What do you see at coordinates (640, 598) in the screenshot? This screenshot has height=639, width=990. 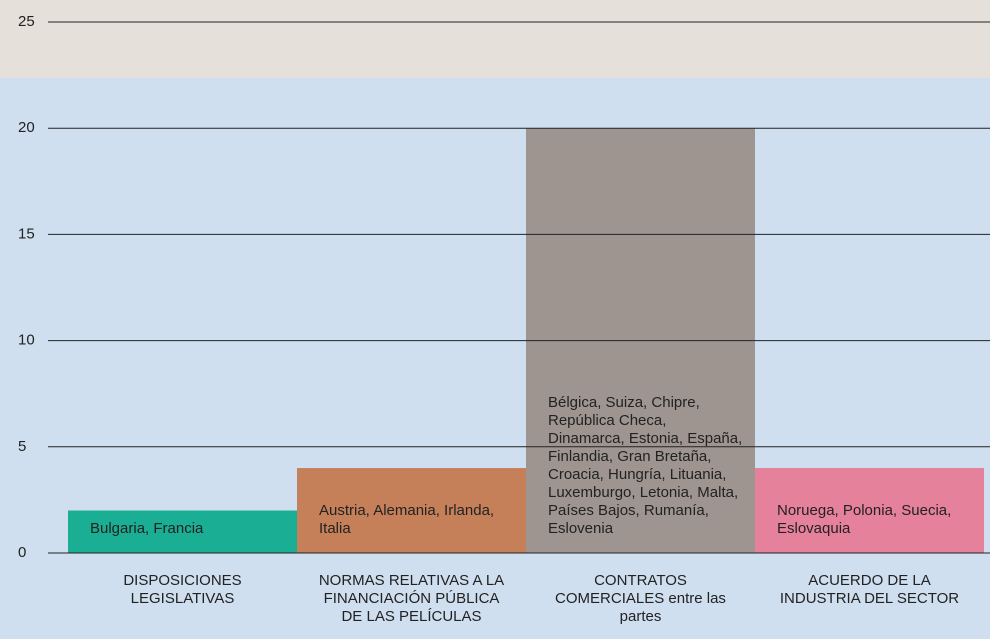 I see `x-tick-label: CONTRATOS COMERCIALES entre las partes` at bounding box center [640, 598].